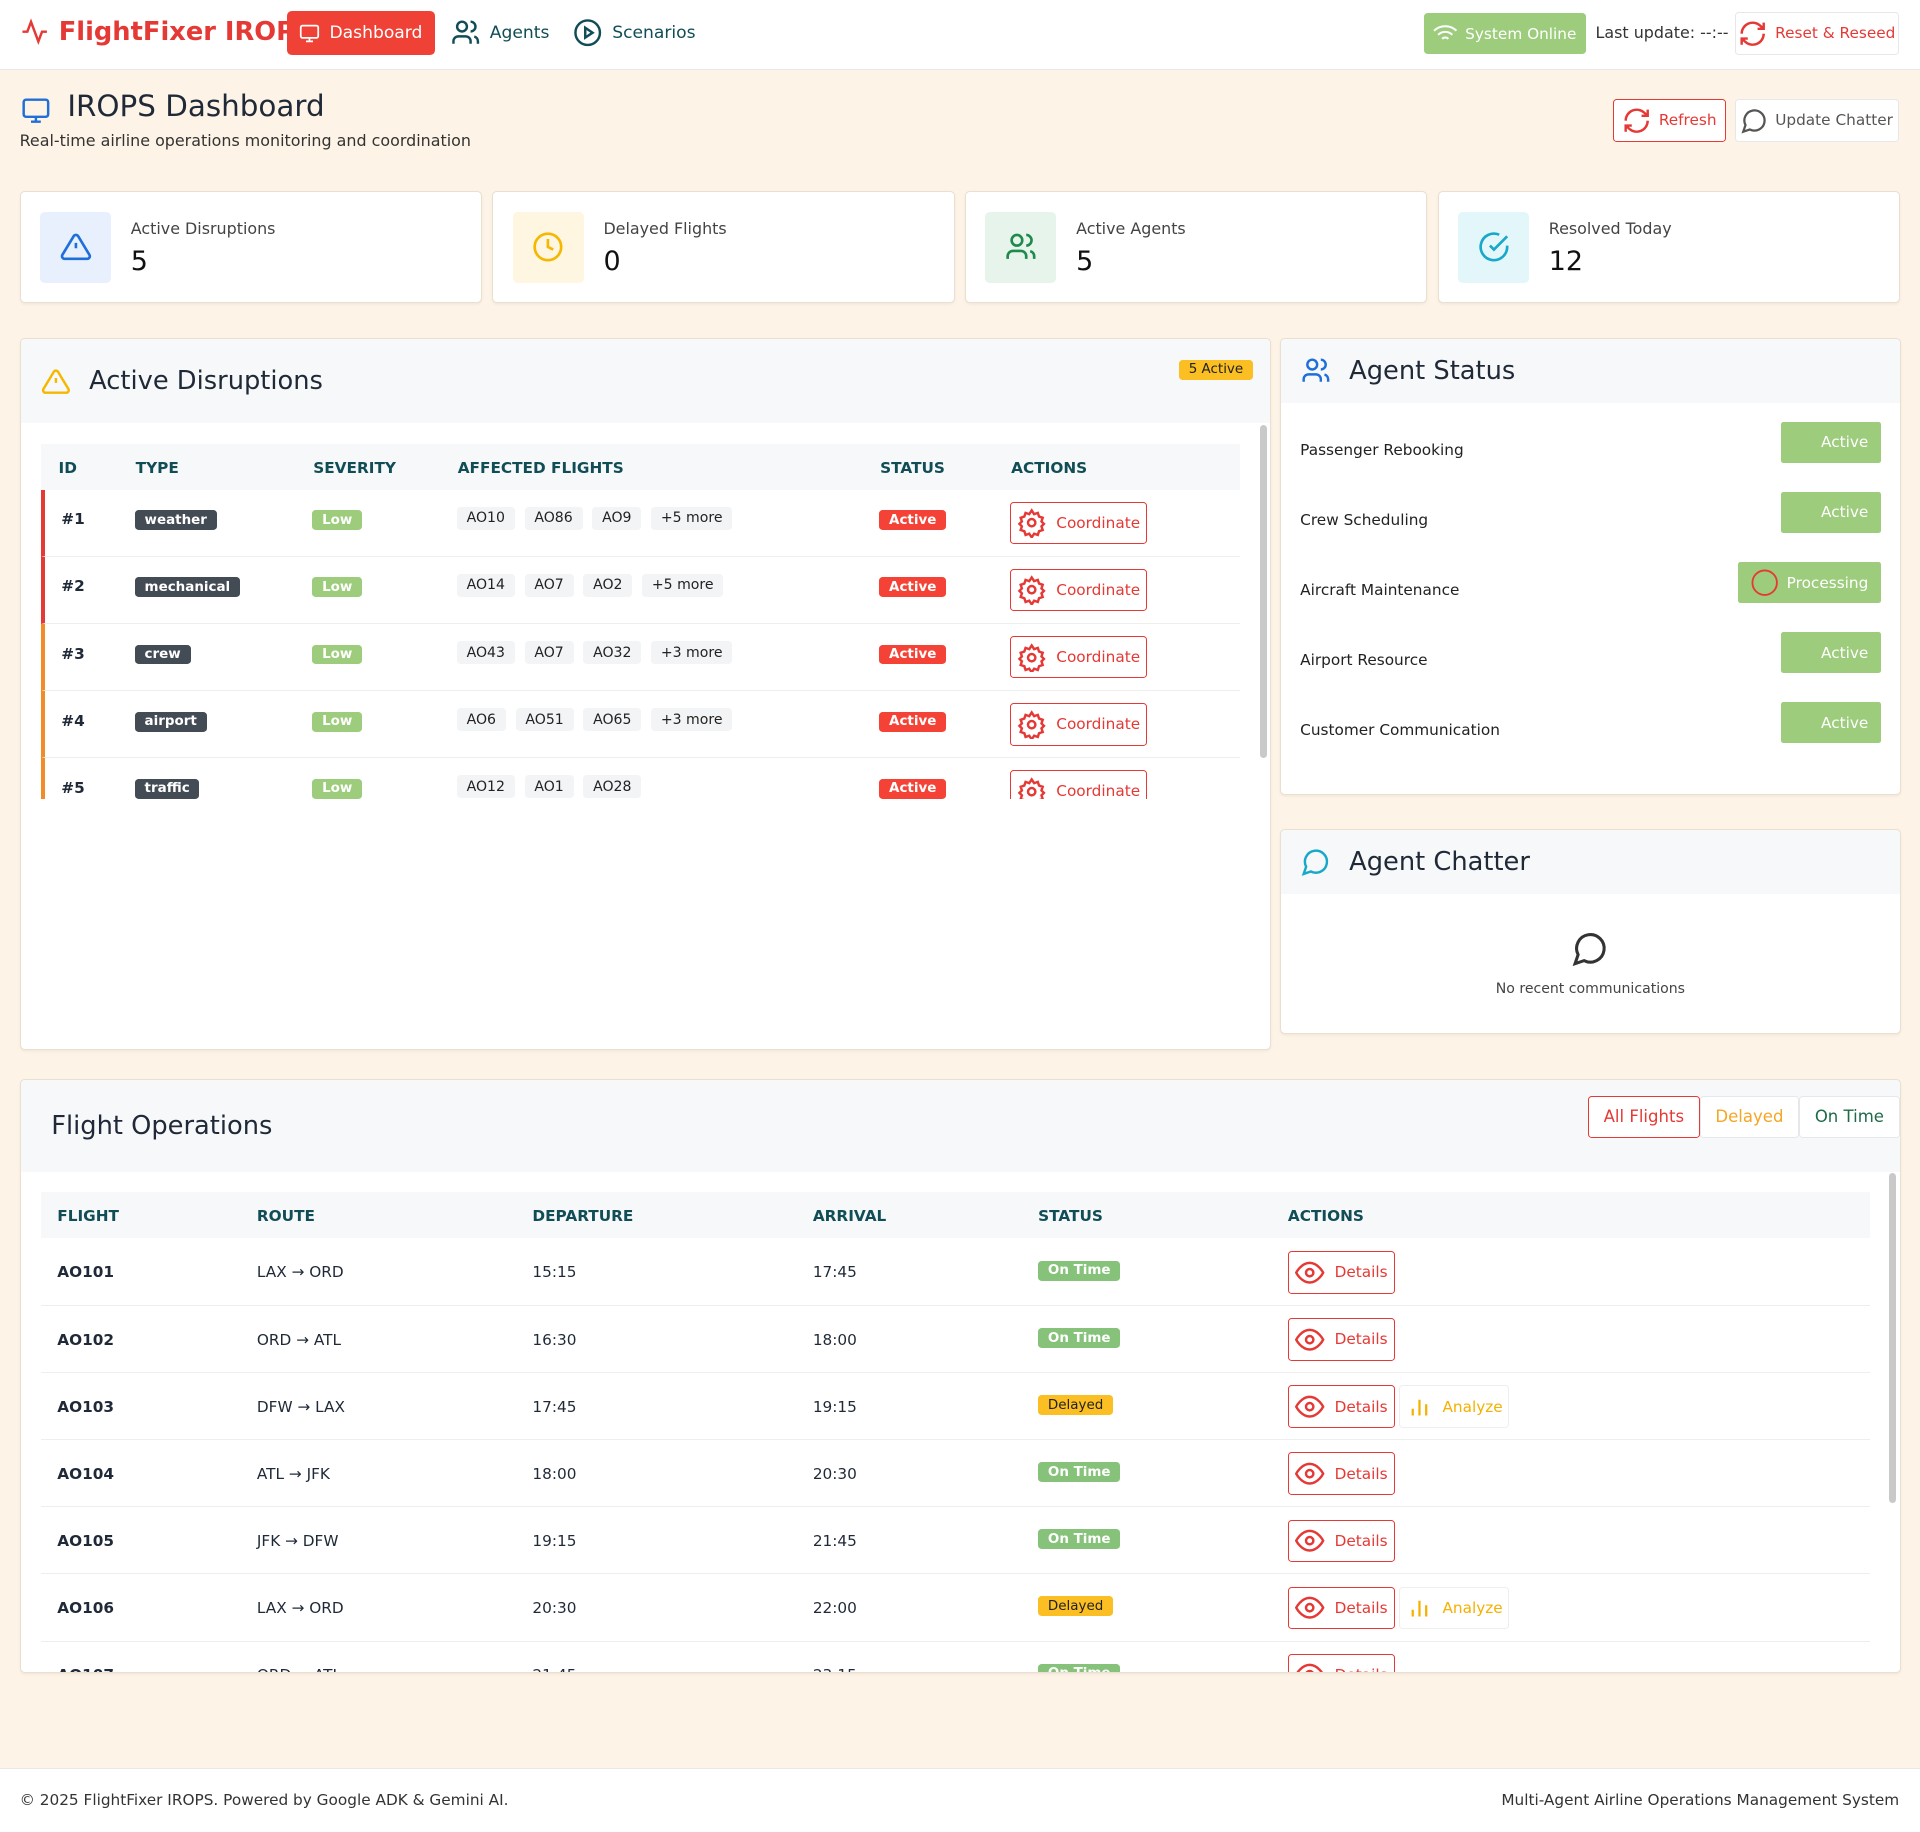 The height and width of the screenshot is (1832, 1920). What do you see at coordinates (594, 652) in the screenshot?
I see `affected-flights: AO43 AO7 AO32 +3 more` at bounding box center [594, 652].